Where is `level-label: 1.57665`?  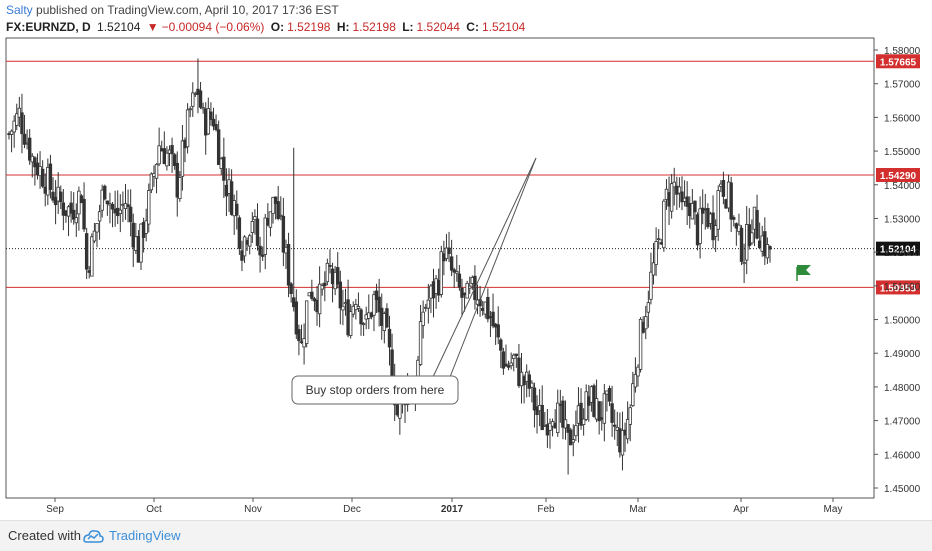 level-label: 1.57665 is located at coordinates (898, 62).